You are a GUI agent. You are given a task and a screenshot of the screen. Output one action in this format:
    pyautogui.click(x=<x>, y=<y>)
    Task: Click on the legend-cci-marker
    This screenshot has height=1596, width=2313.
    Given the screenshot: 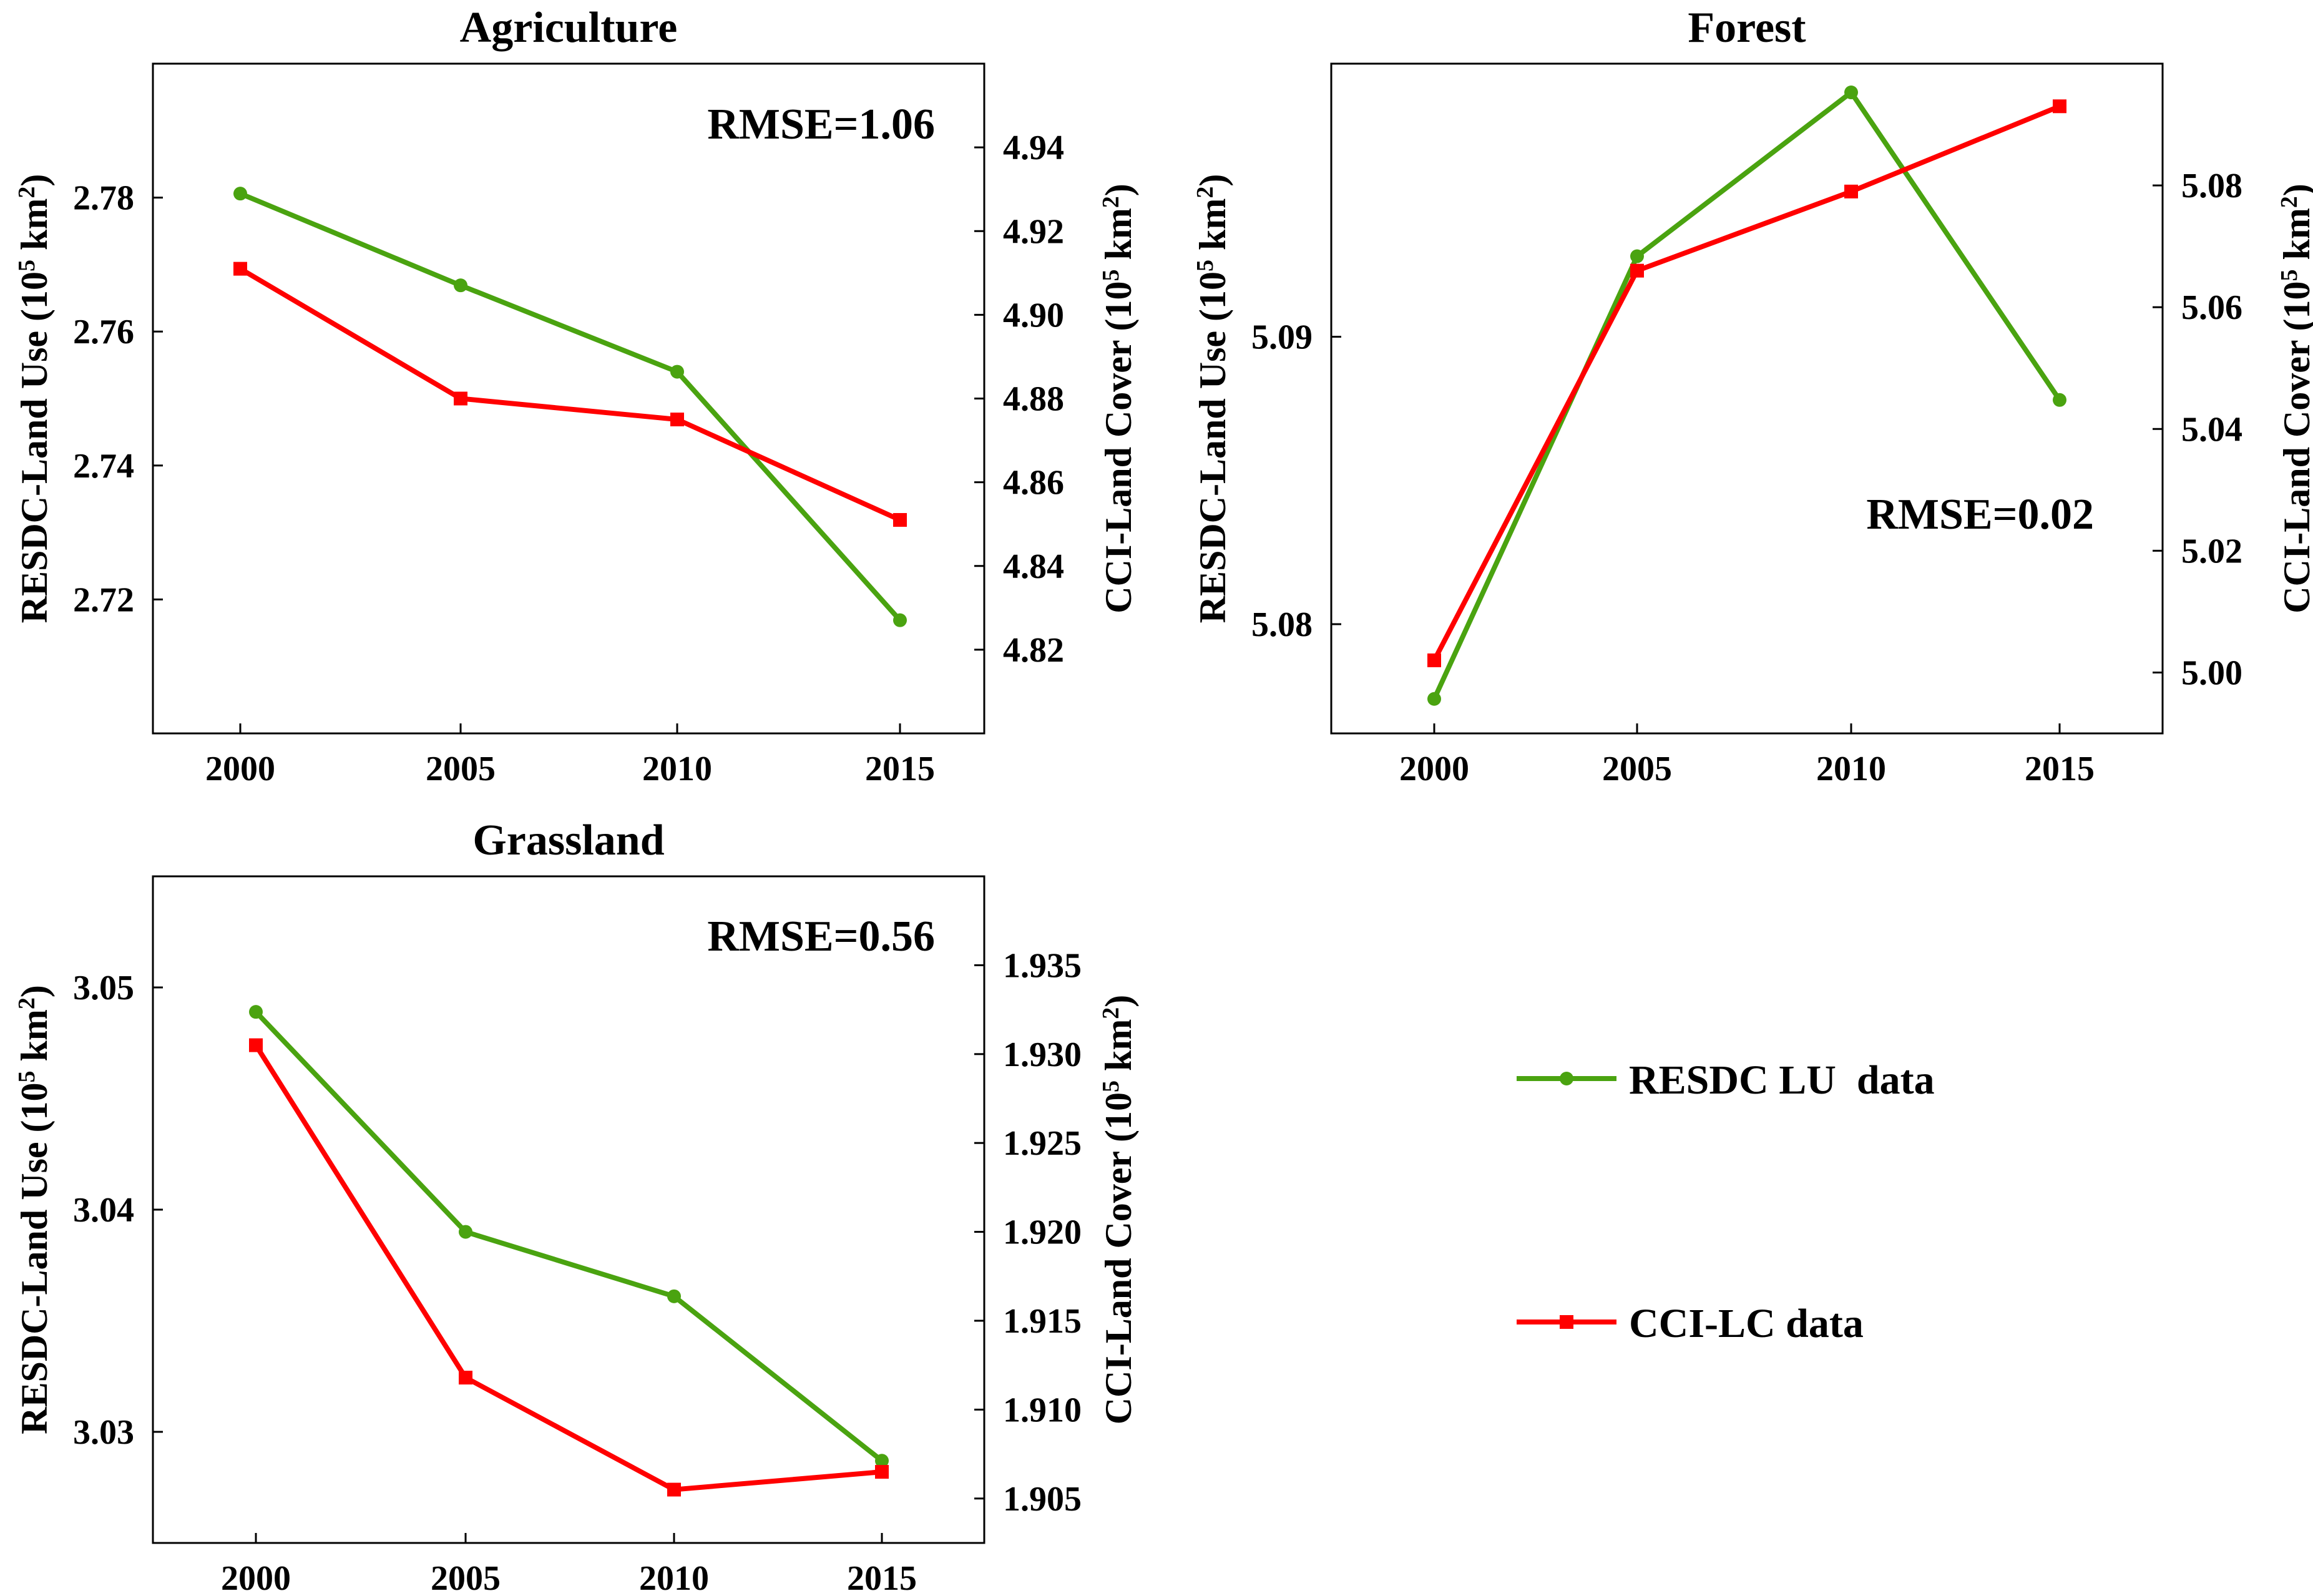 What is the action you would take?
    pyautogui.click(x=1566, y=1322)
    